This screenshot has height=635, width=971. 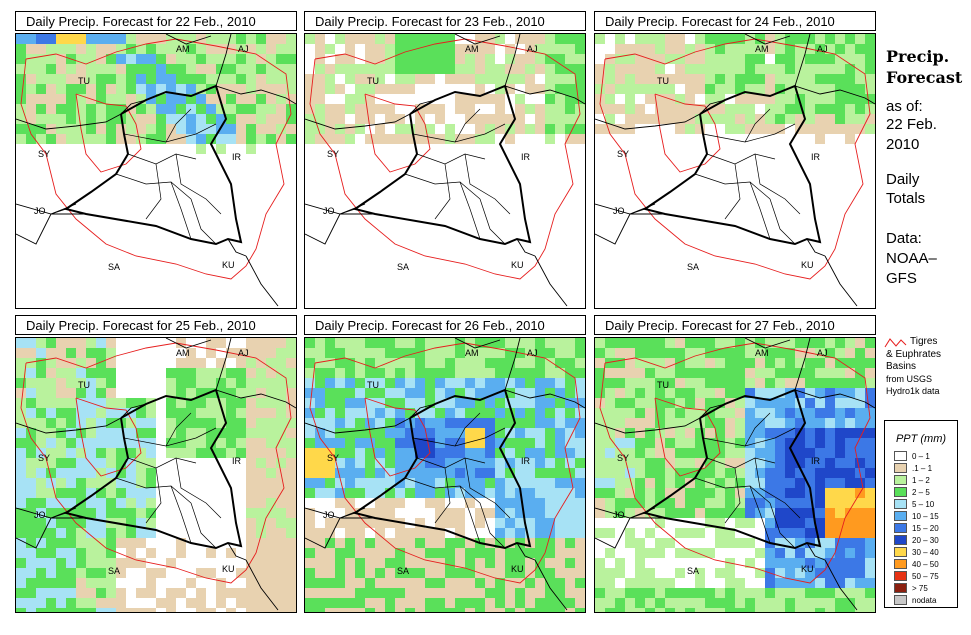 I want to click on precip-cells, so click(x=156, y=475).